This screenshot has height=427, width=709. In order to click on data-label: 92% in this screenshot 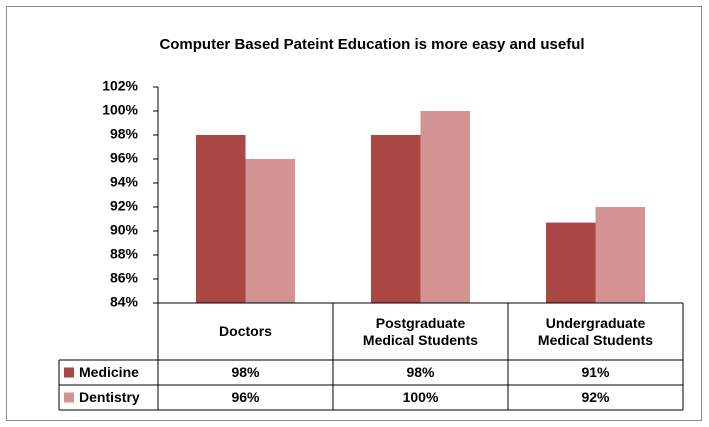, I will do `click(595, 397)`.